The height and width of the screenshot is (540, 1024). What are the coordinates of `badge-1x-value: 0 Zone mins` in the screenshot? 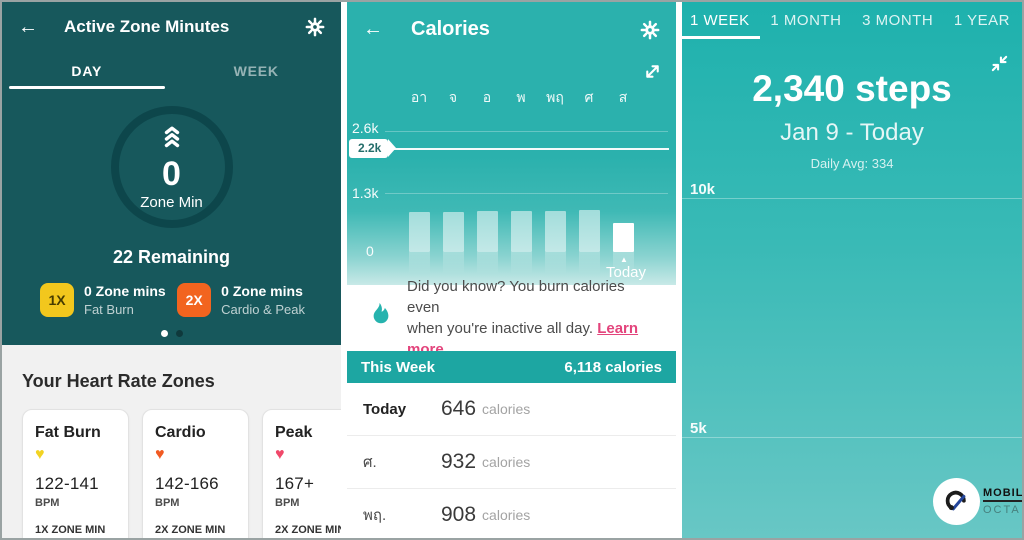 It's located at (125, 291).